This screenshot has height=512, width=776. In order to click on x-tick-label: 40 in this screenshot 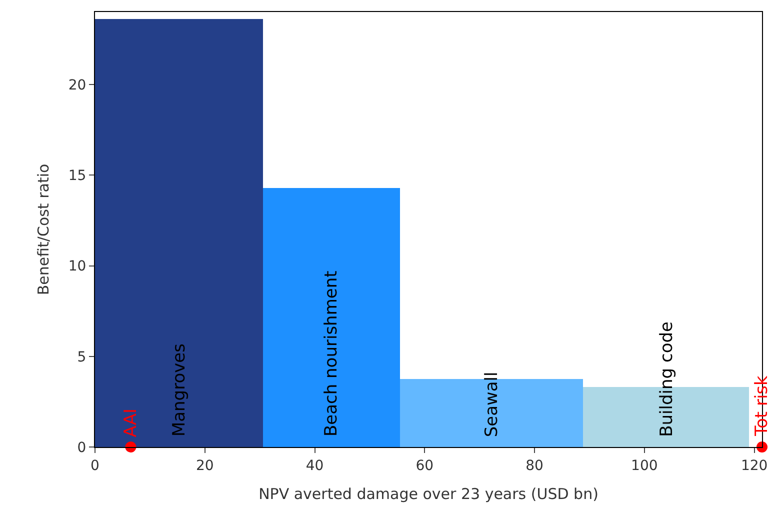, I will do `click(315, 466)`.